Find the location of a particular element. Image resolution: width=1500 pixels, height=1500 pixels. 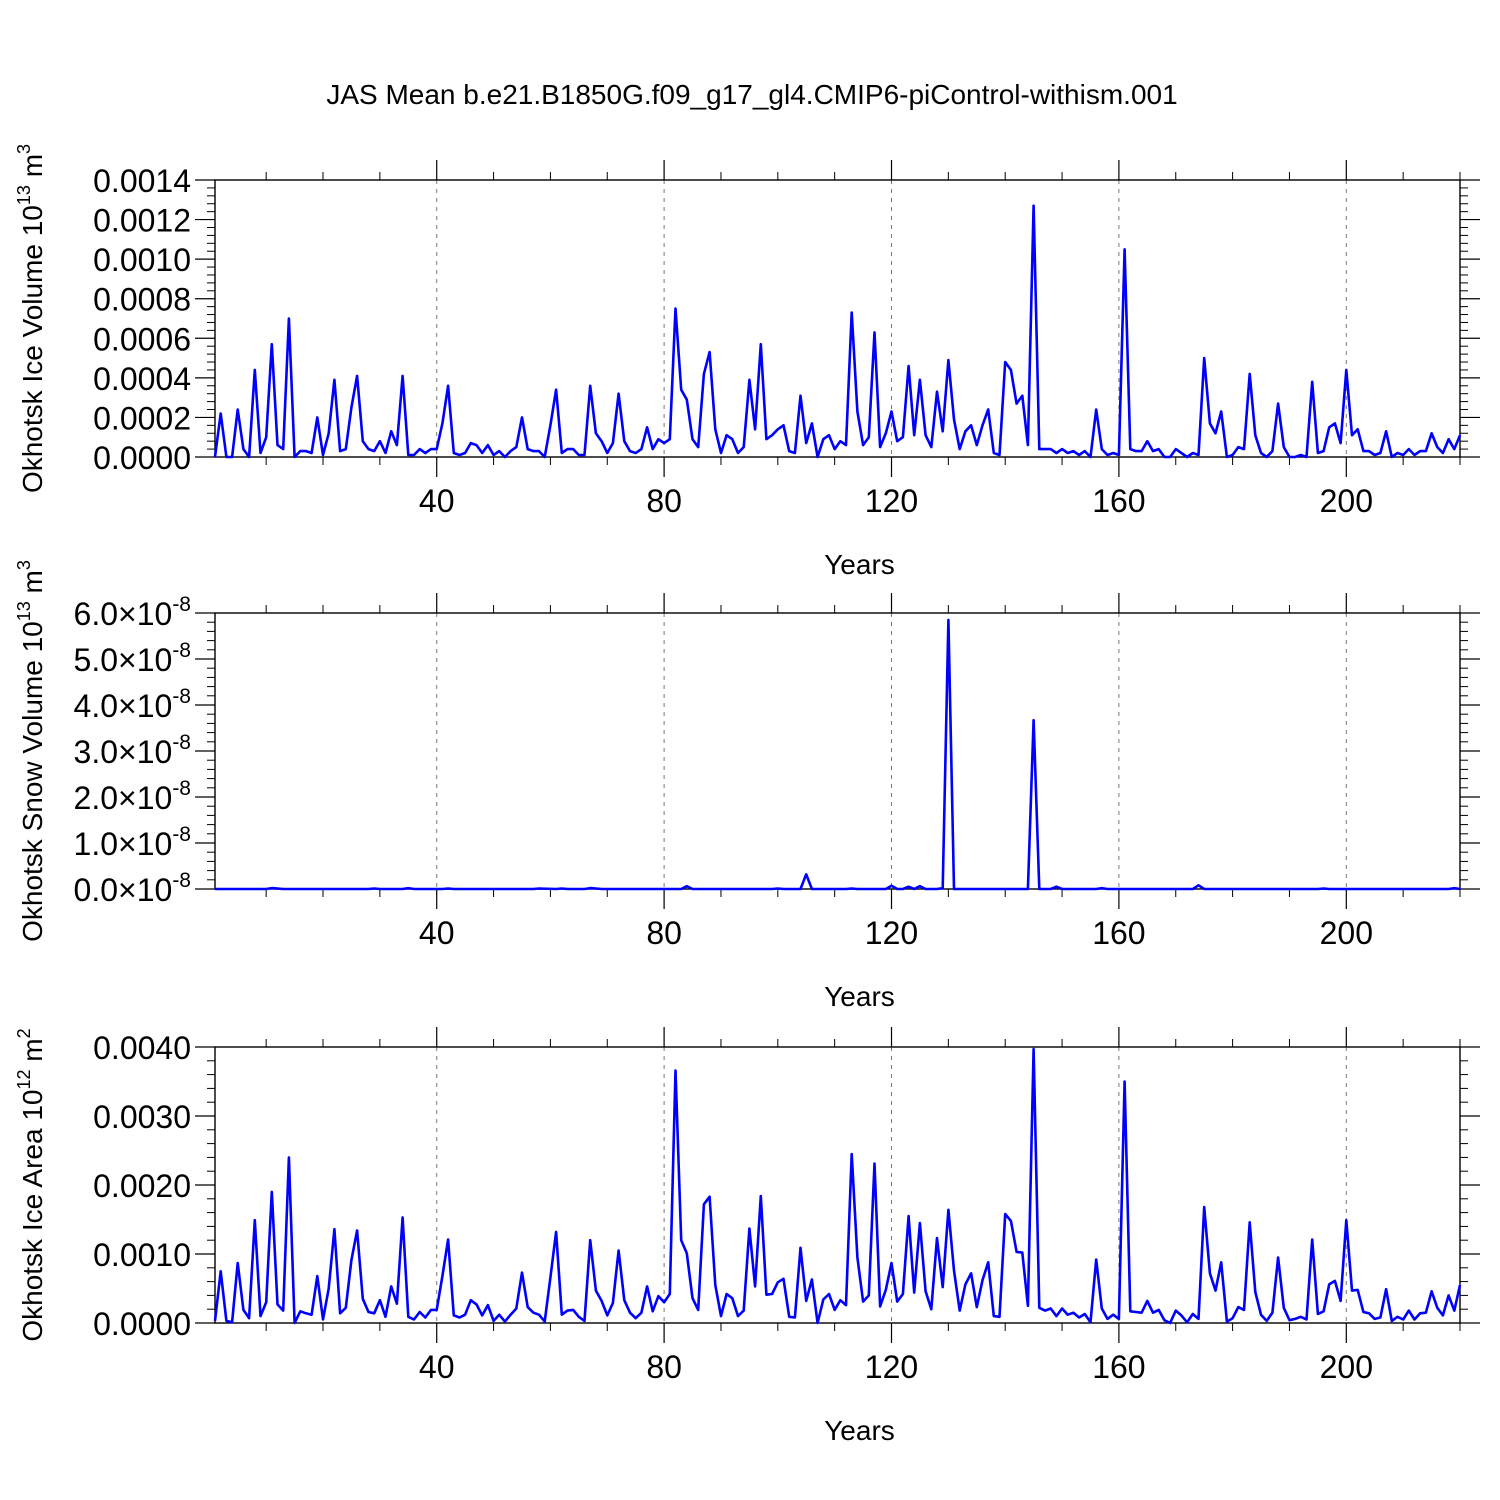

y-axis-label-text: Okhotsk Snow Volume 10 is located at coordinates (32, 781).